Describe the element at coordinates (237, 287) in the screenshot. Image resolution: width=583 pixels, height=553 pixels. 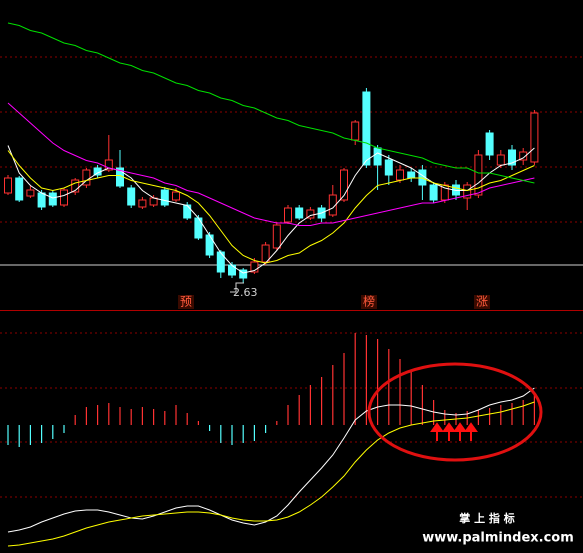
I see `low-leader` at that location.